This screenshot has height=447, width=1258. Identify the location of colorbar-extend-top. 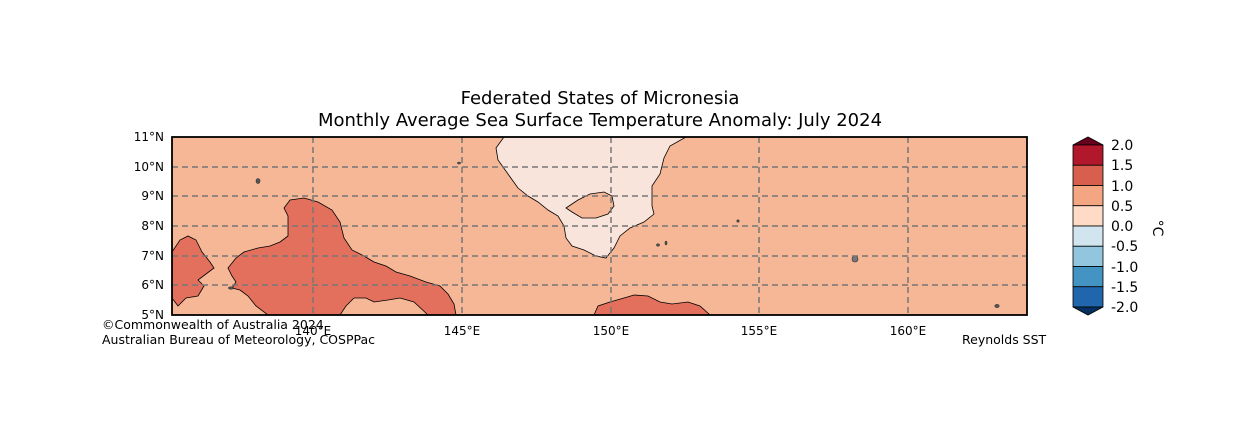
(1088, 141).